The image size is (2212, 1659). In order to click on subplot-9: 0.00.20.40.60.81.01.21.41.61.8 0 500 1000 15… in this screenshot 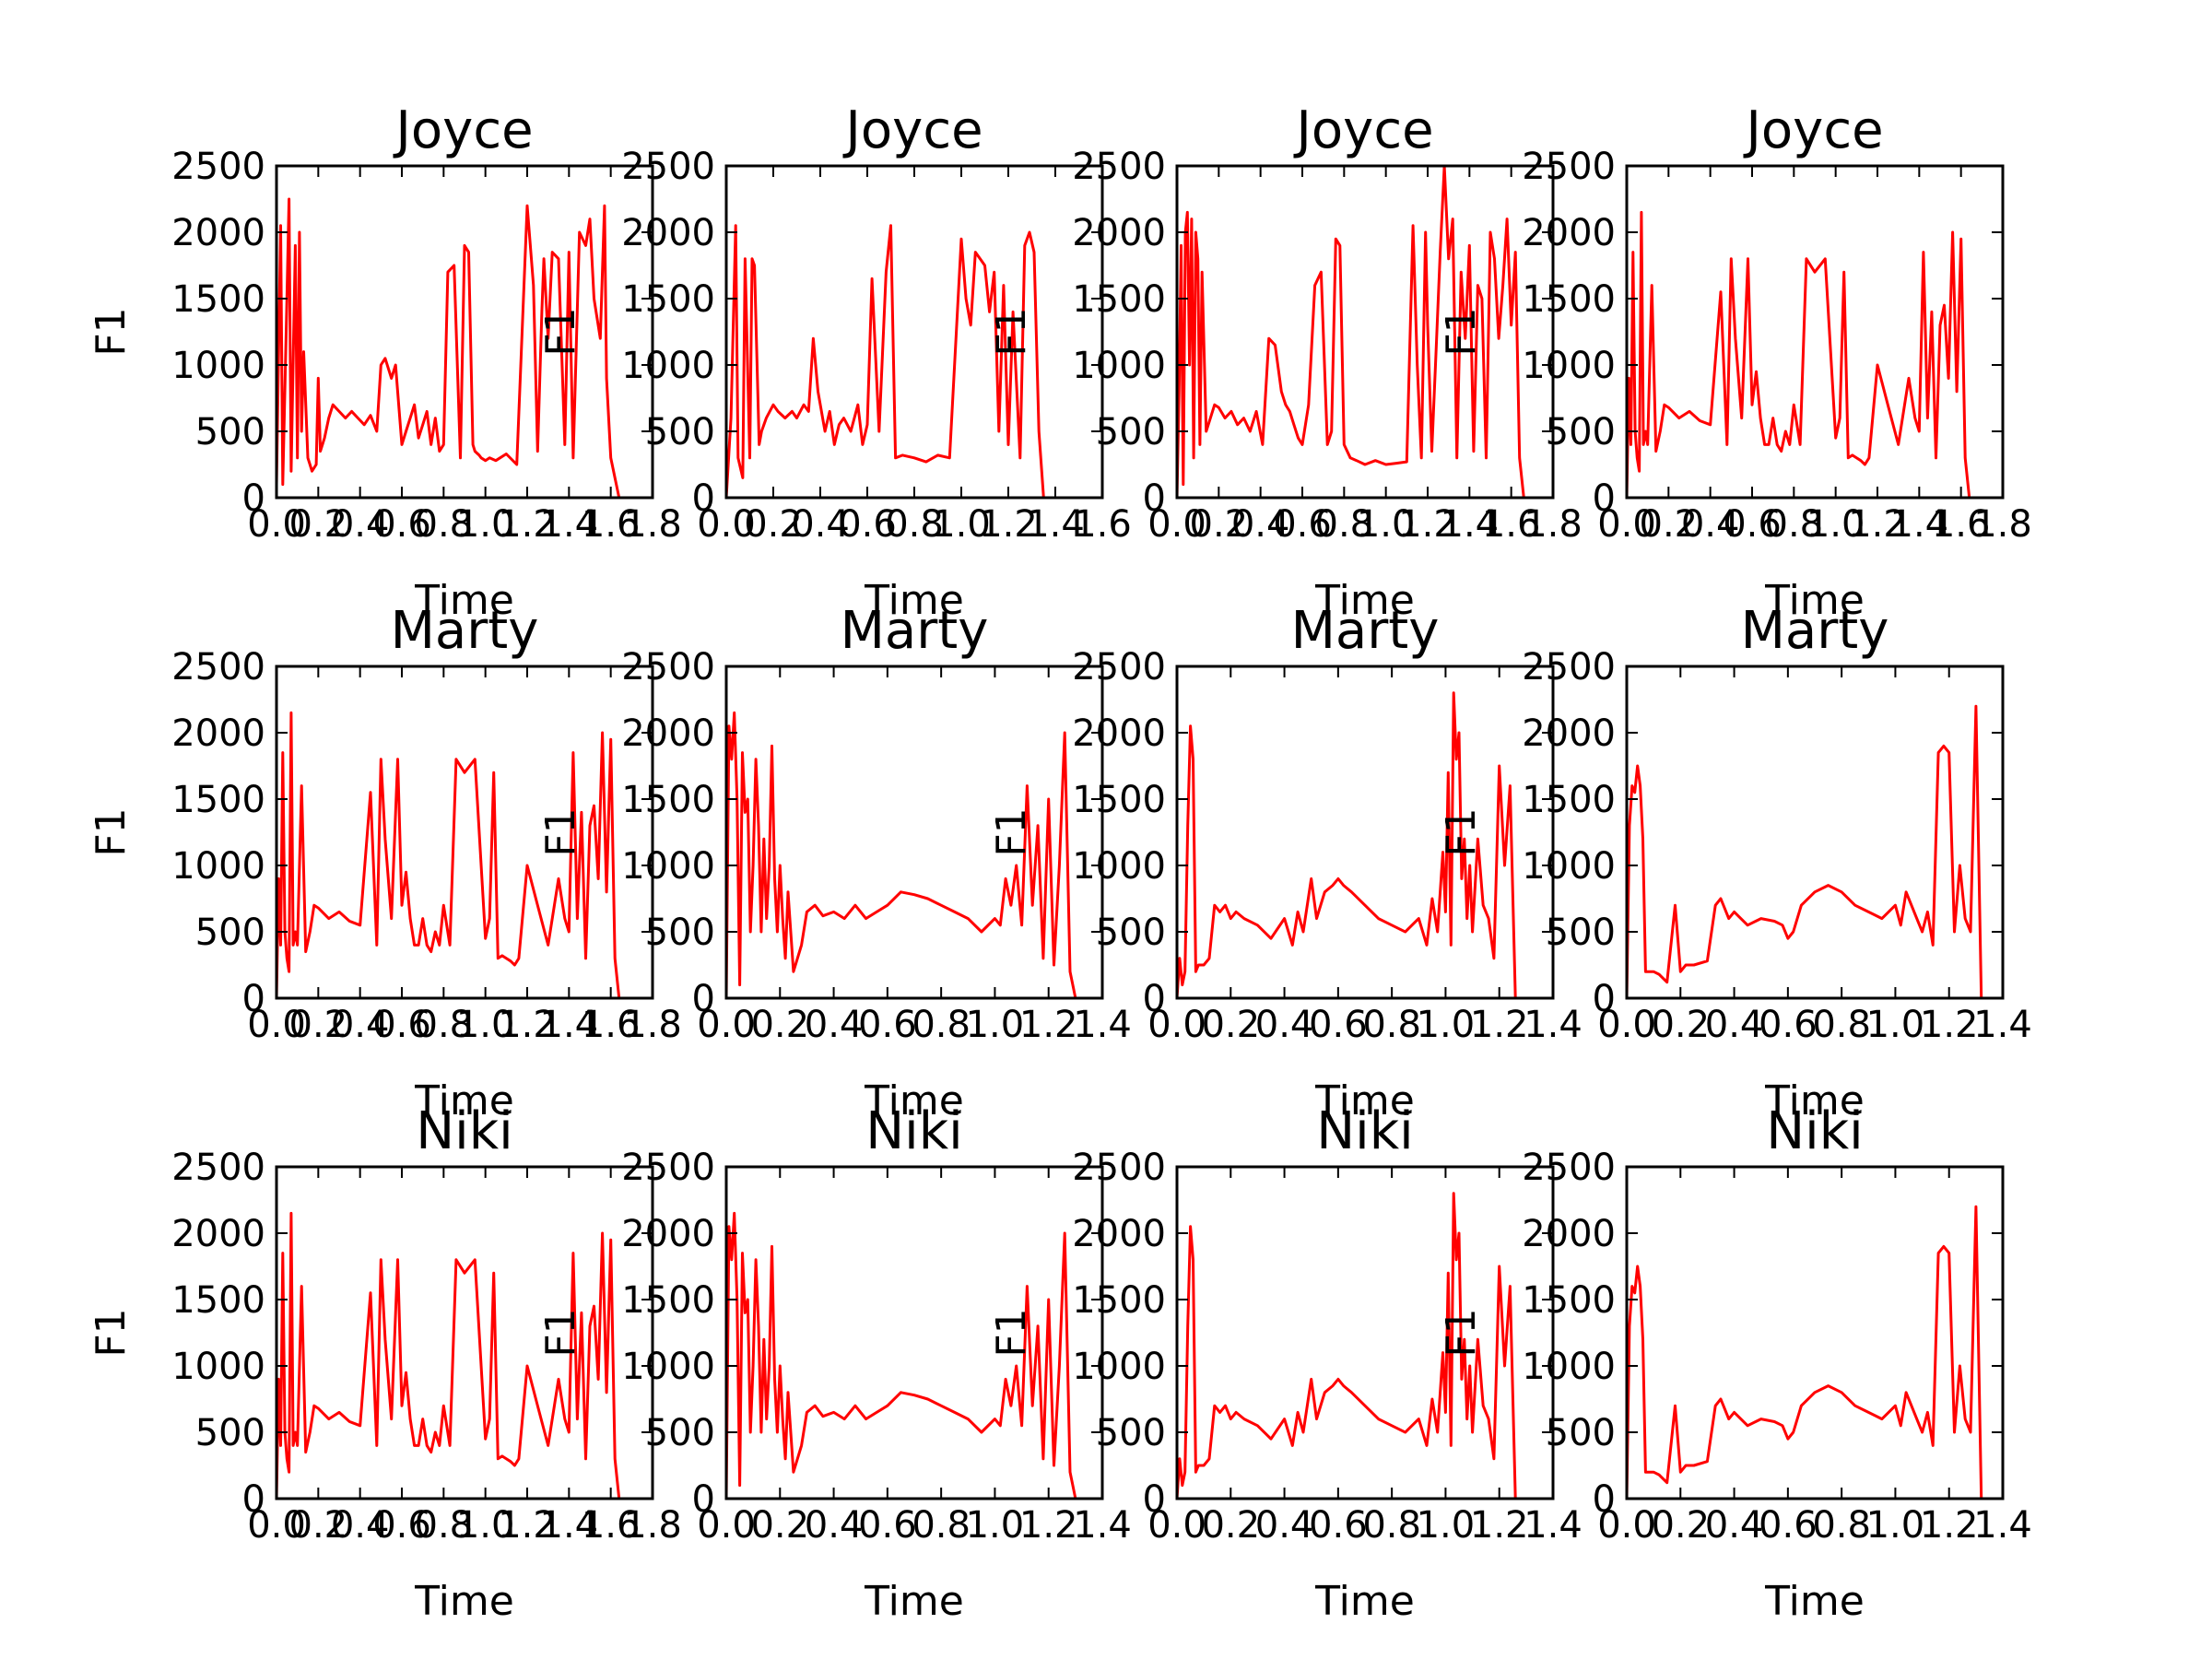, I will do `click(385, 1363)`.